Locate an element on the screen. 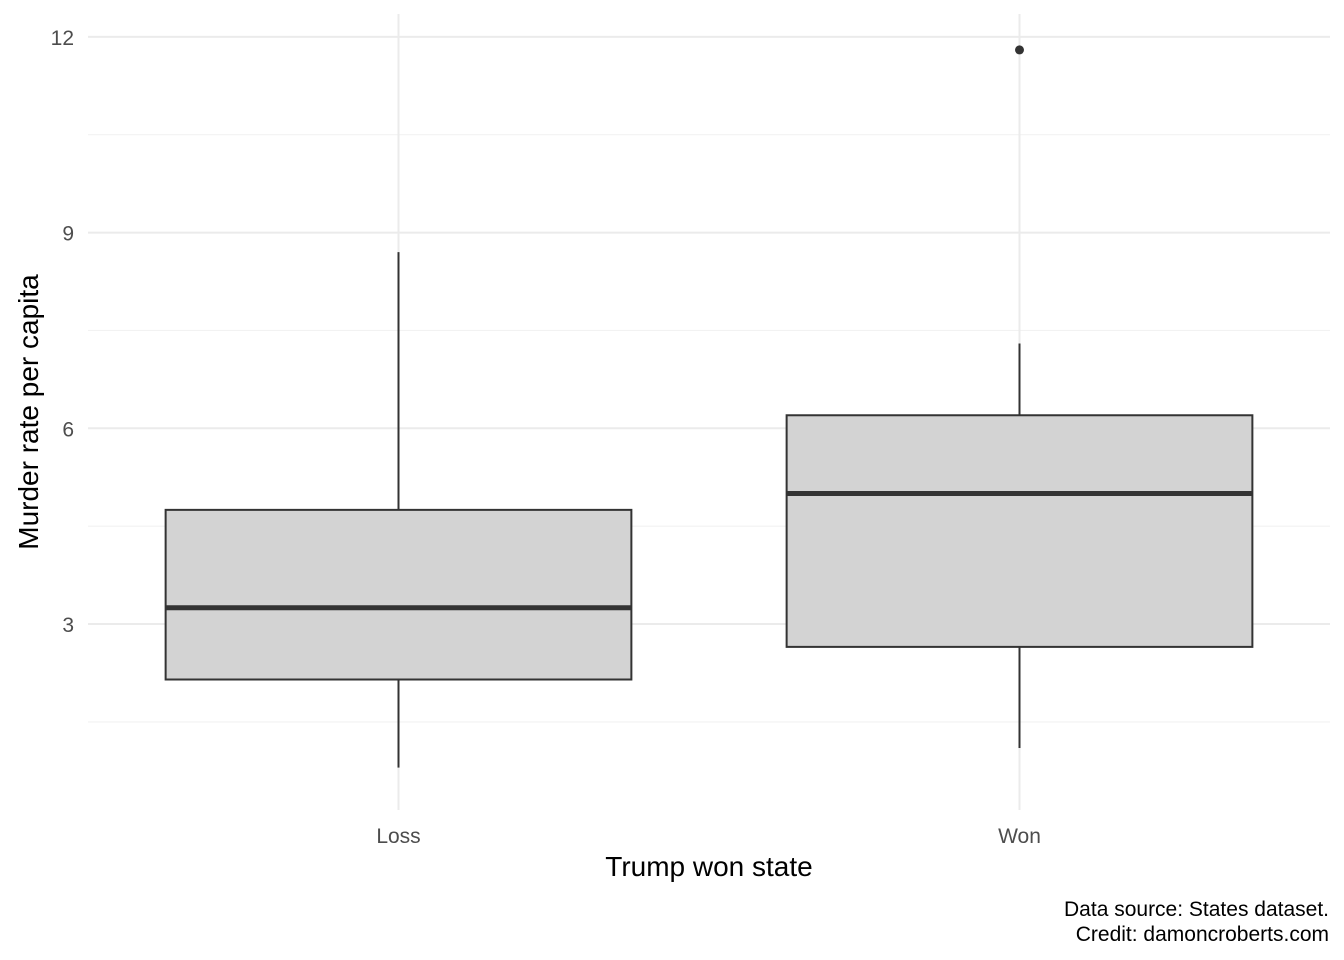 The height and width of the screenshot is (960, 1344). x-tick-label: Loss is located at coordinates (398, 836).